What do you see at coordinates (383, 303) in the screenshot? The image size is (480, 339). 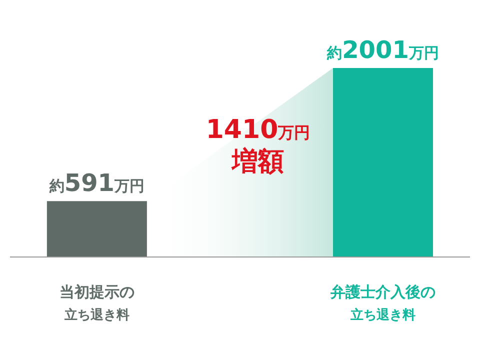 I see `x-tick-label: 弁護士介入後の立ち退き料` at bounding box center [383, 303].